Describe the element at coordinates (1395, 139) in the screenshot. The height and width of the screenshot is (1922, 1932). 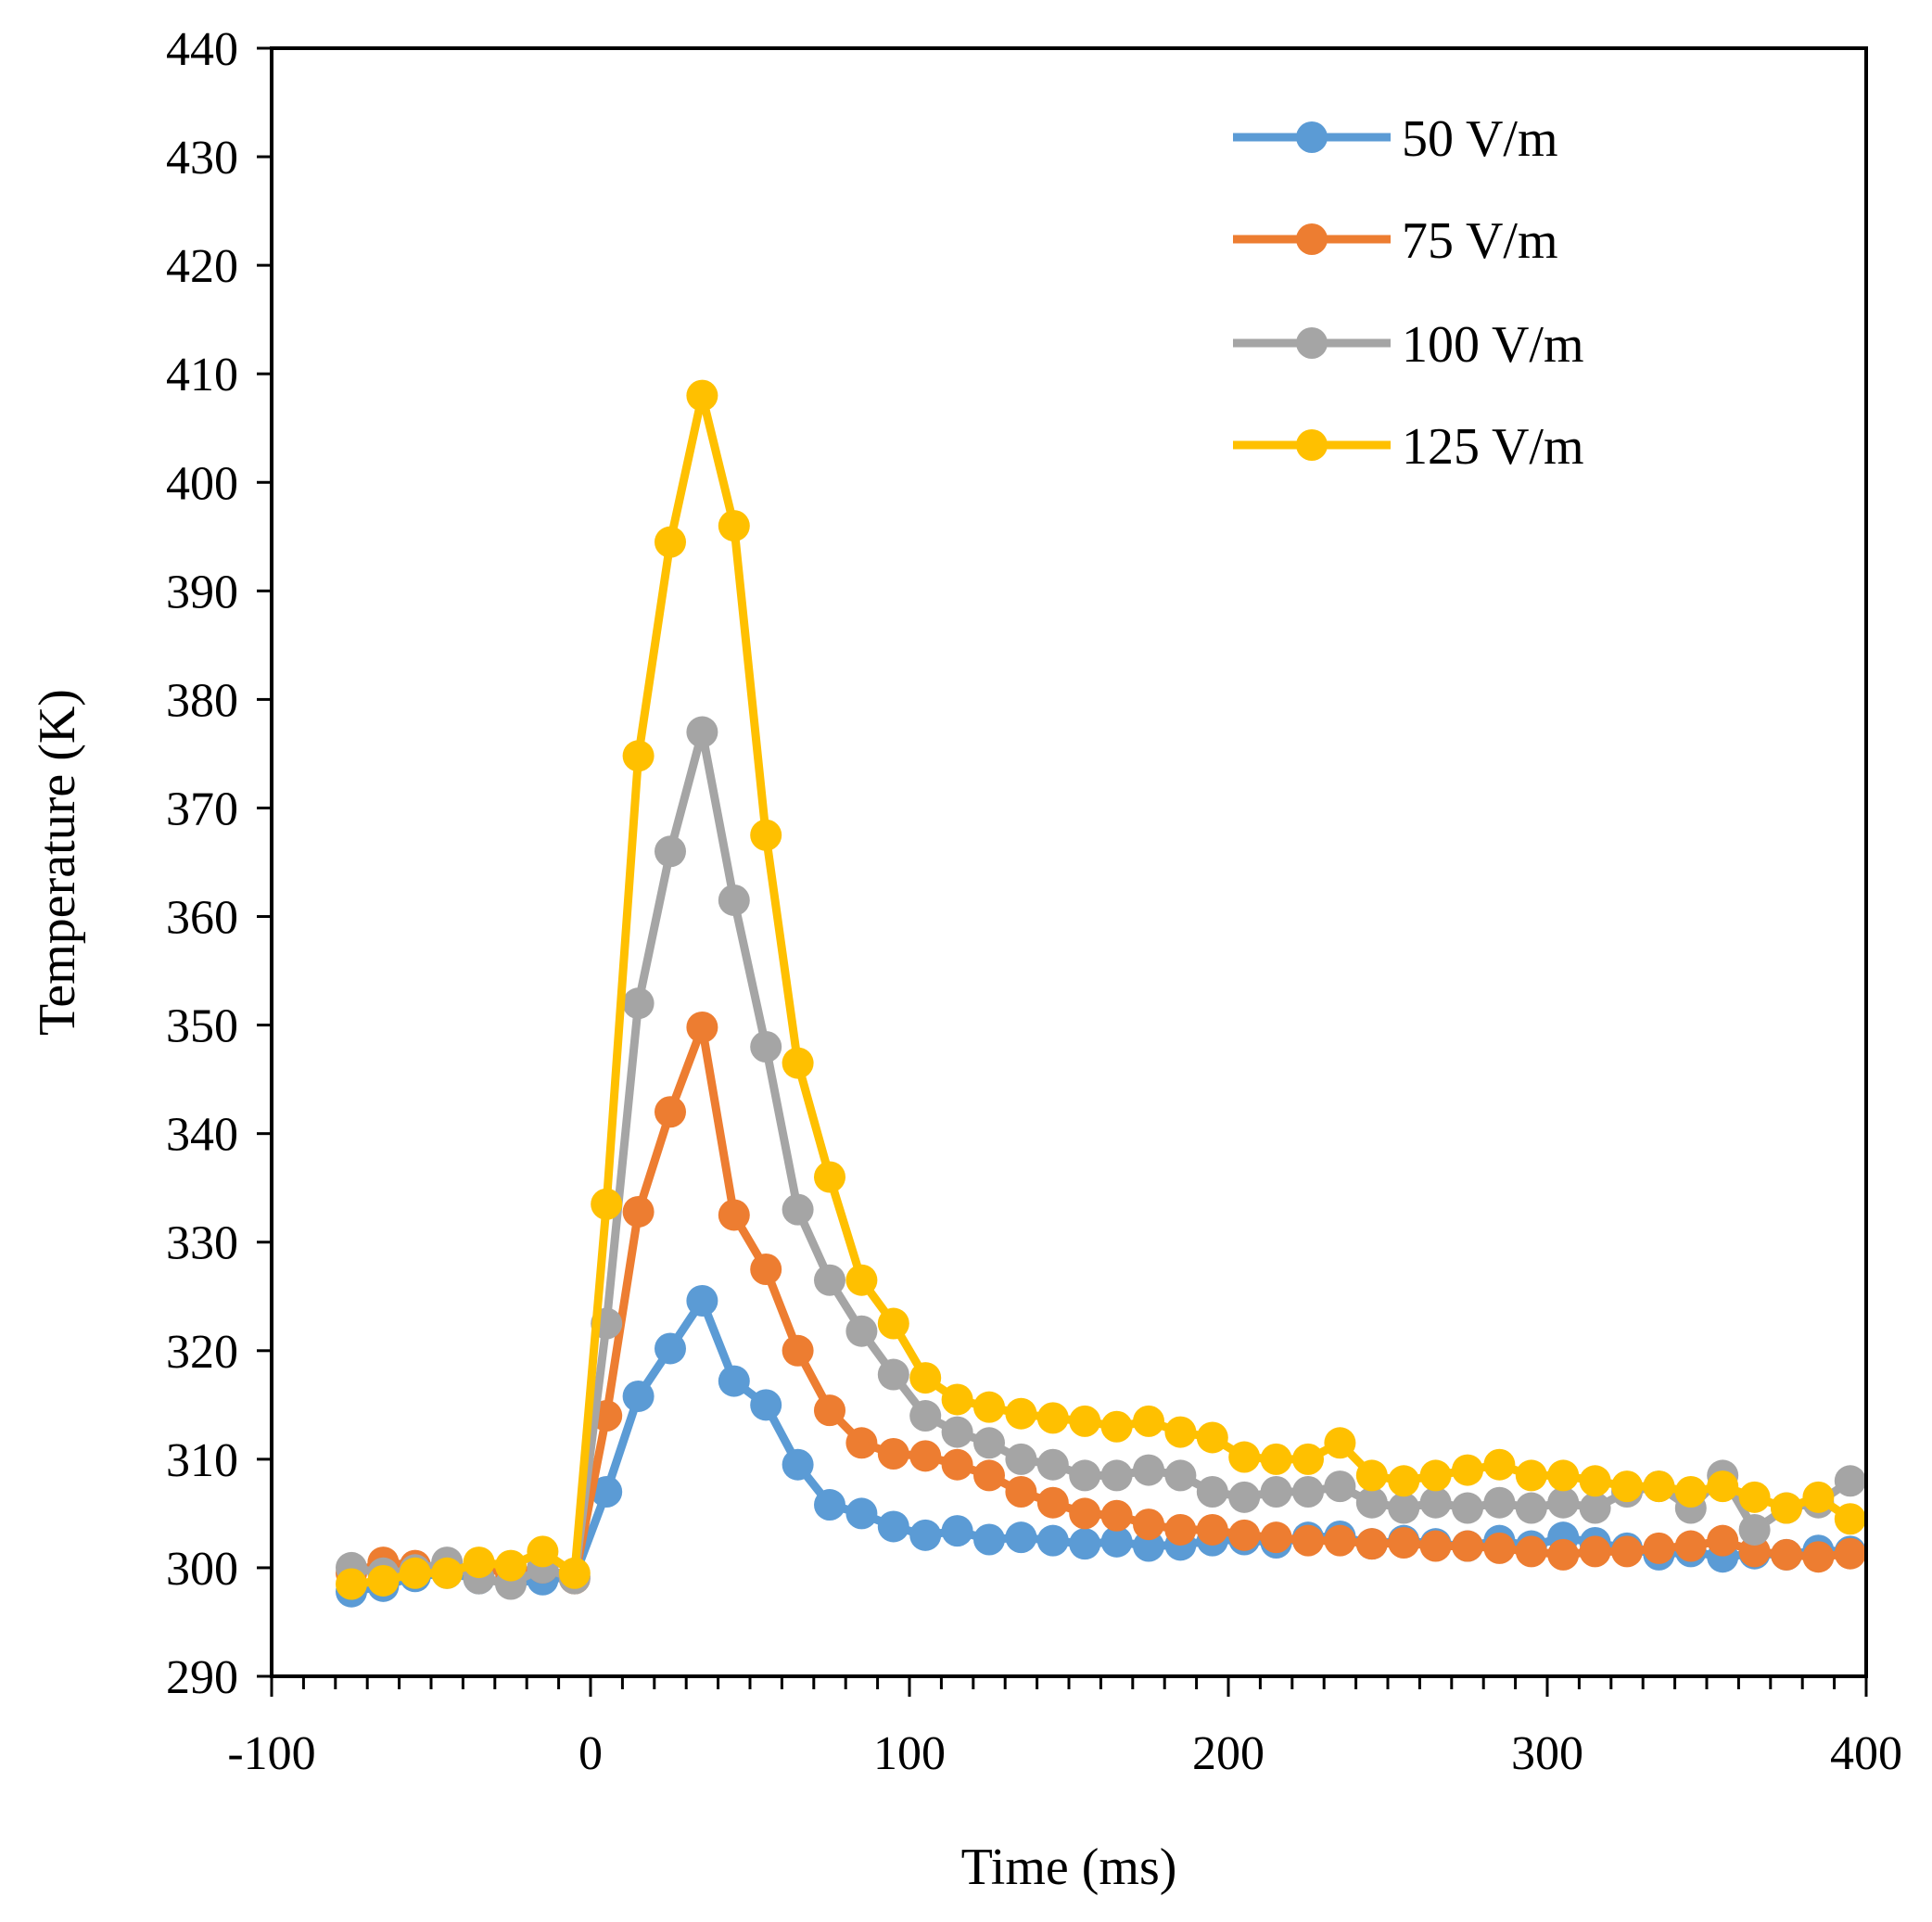
I see `legend-item: 50 V/m` at that location.